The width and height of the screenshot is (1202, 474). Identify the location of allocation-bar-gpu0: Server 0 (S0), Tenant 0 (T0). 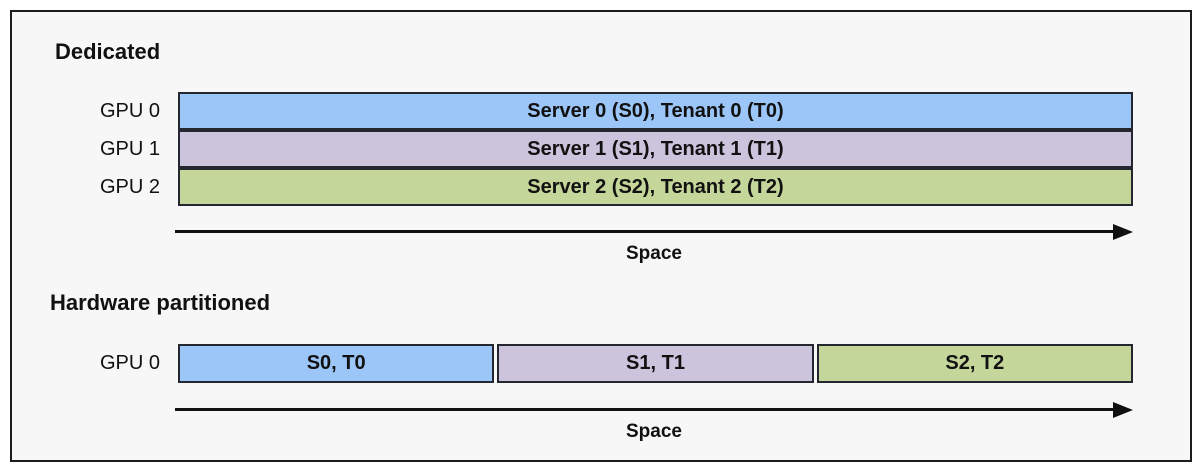
(655, 111).